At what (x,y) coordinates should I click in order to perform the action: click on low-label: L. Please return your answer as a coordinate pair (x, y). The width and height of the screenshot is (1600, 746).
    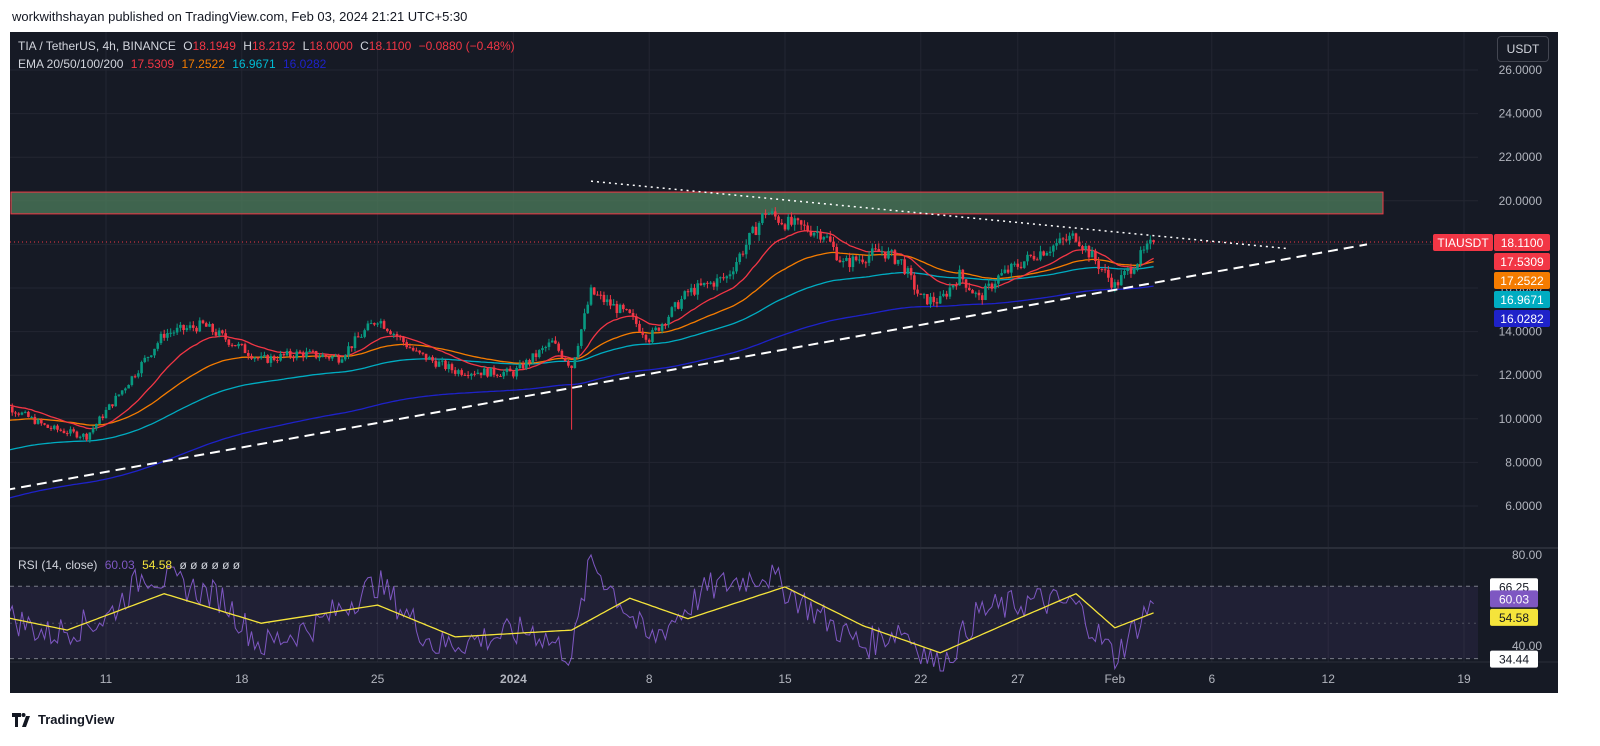
    Looking at the image, I should click on (306, 46).